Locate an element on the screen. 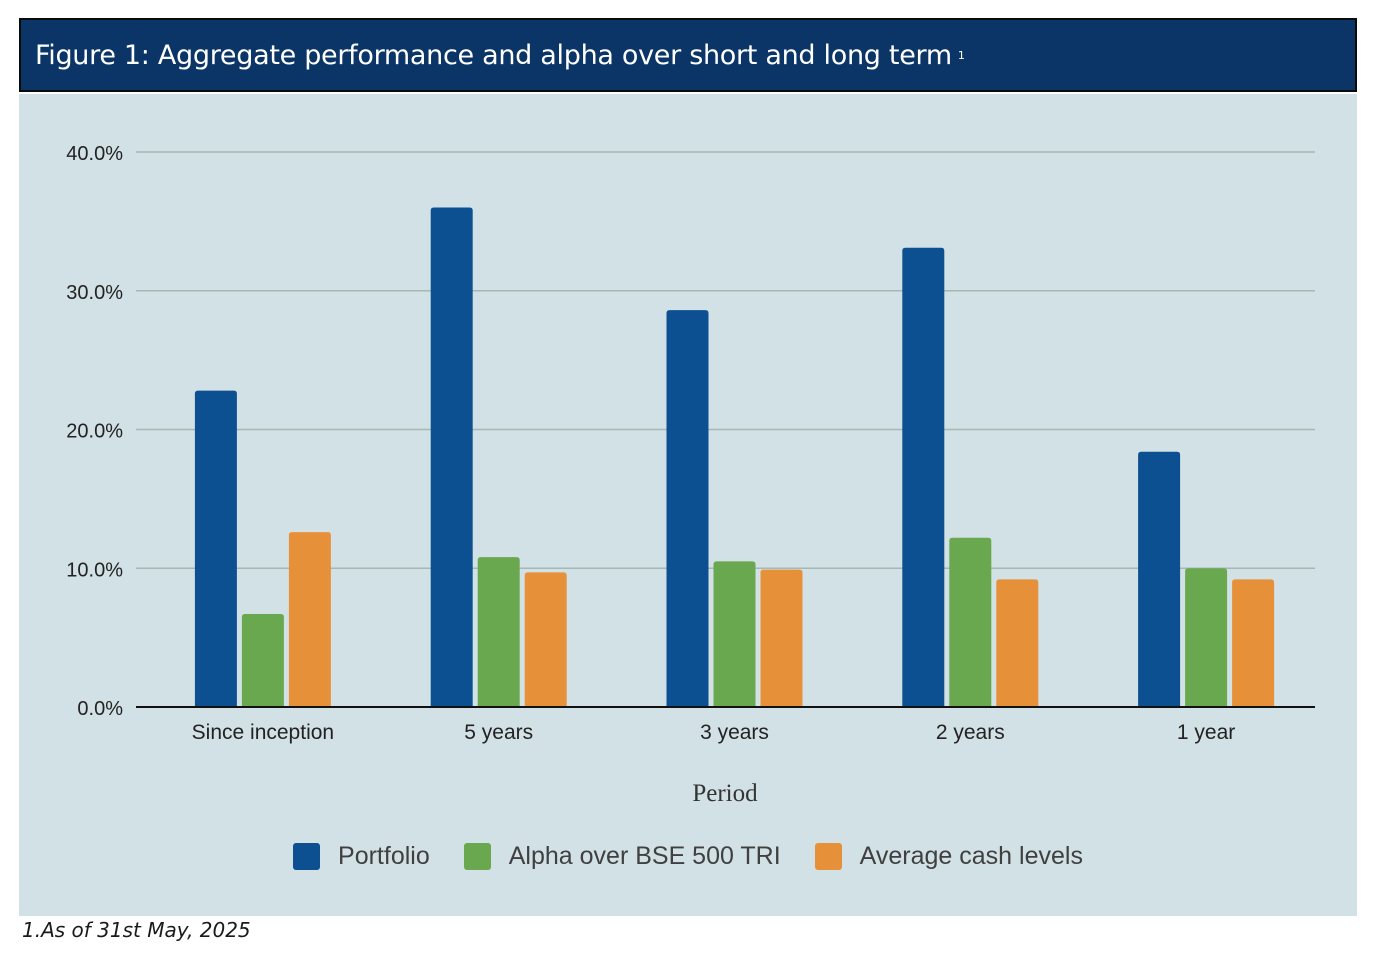 The image size is (1374, 969). x-tick-label: Since inception is located at coordinates (263, 732).